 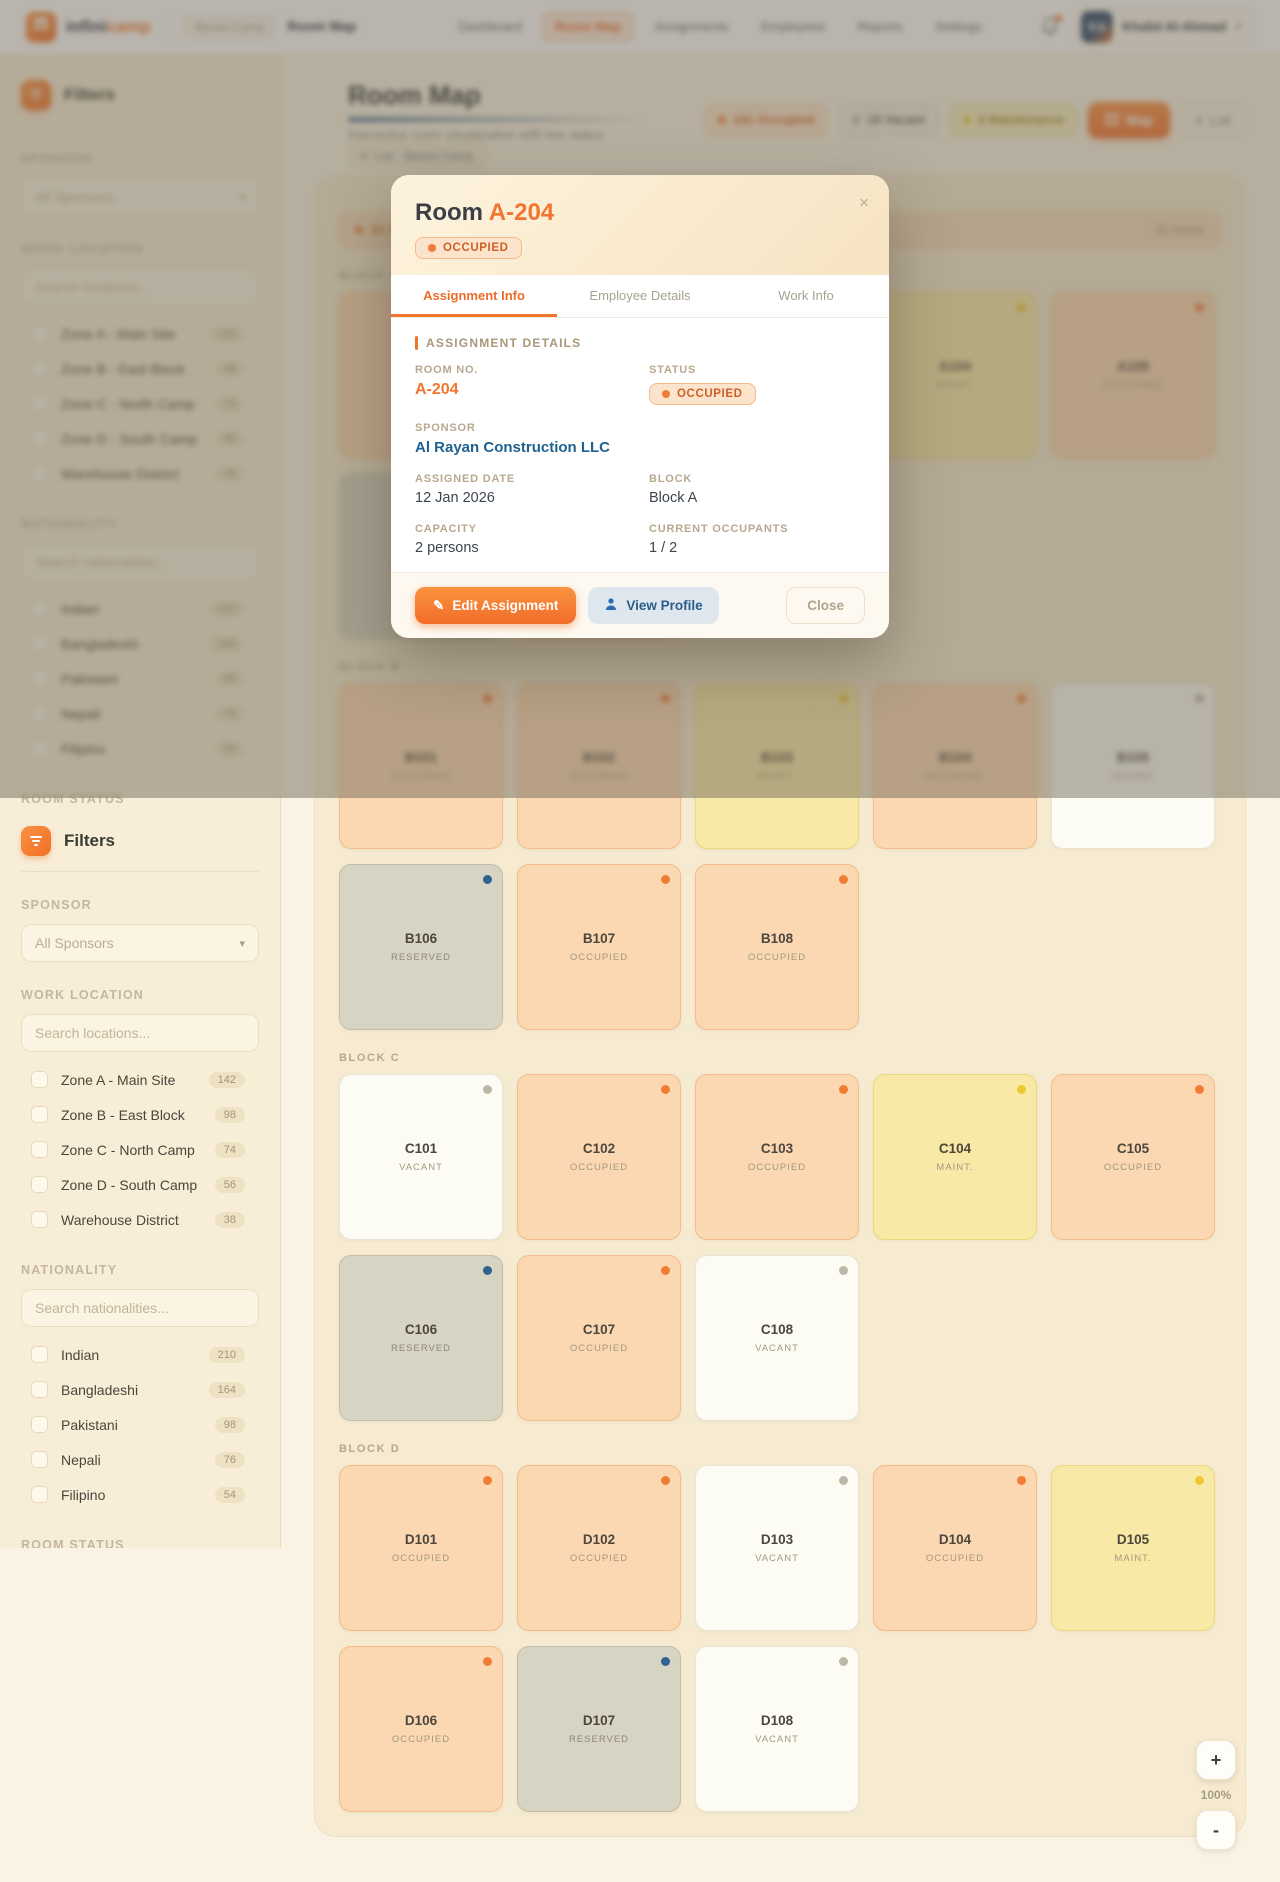 I want to click on block-label: BLOCK C, so click(x=370, y=1058).